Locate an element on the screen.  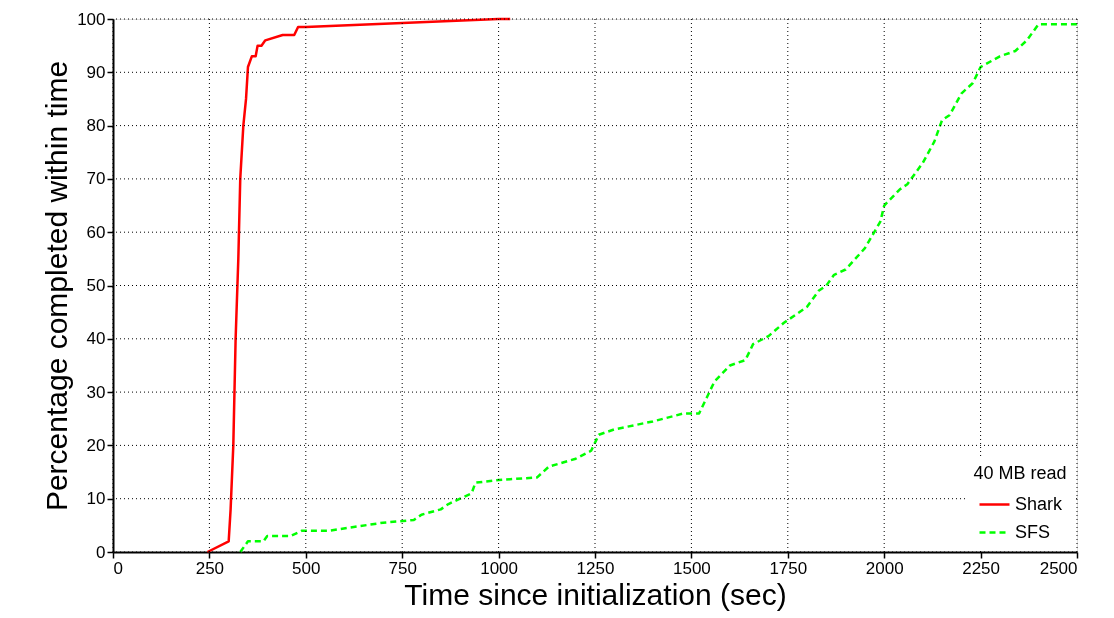
y-tick-label: 80 is located at coordinates (96, 126).